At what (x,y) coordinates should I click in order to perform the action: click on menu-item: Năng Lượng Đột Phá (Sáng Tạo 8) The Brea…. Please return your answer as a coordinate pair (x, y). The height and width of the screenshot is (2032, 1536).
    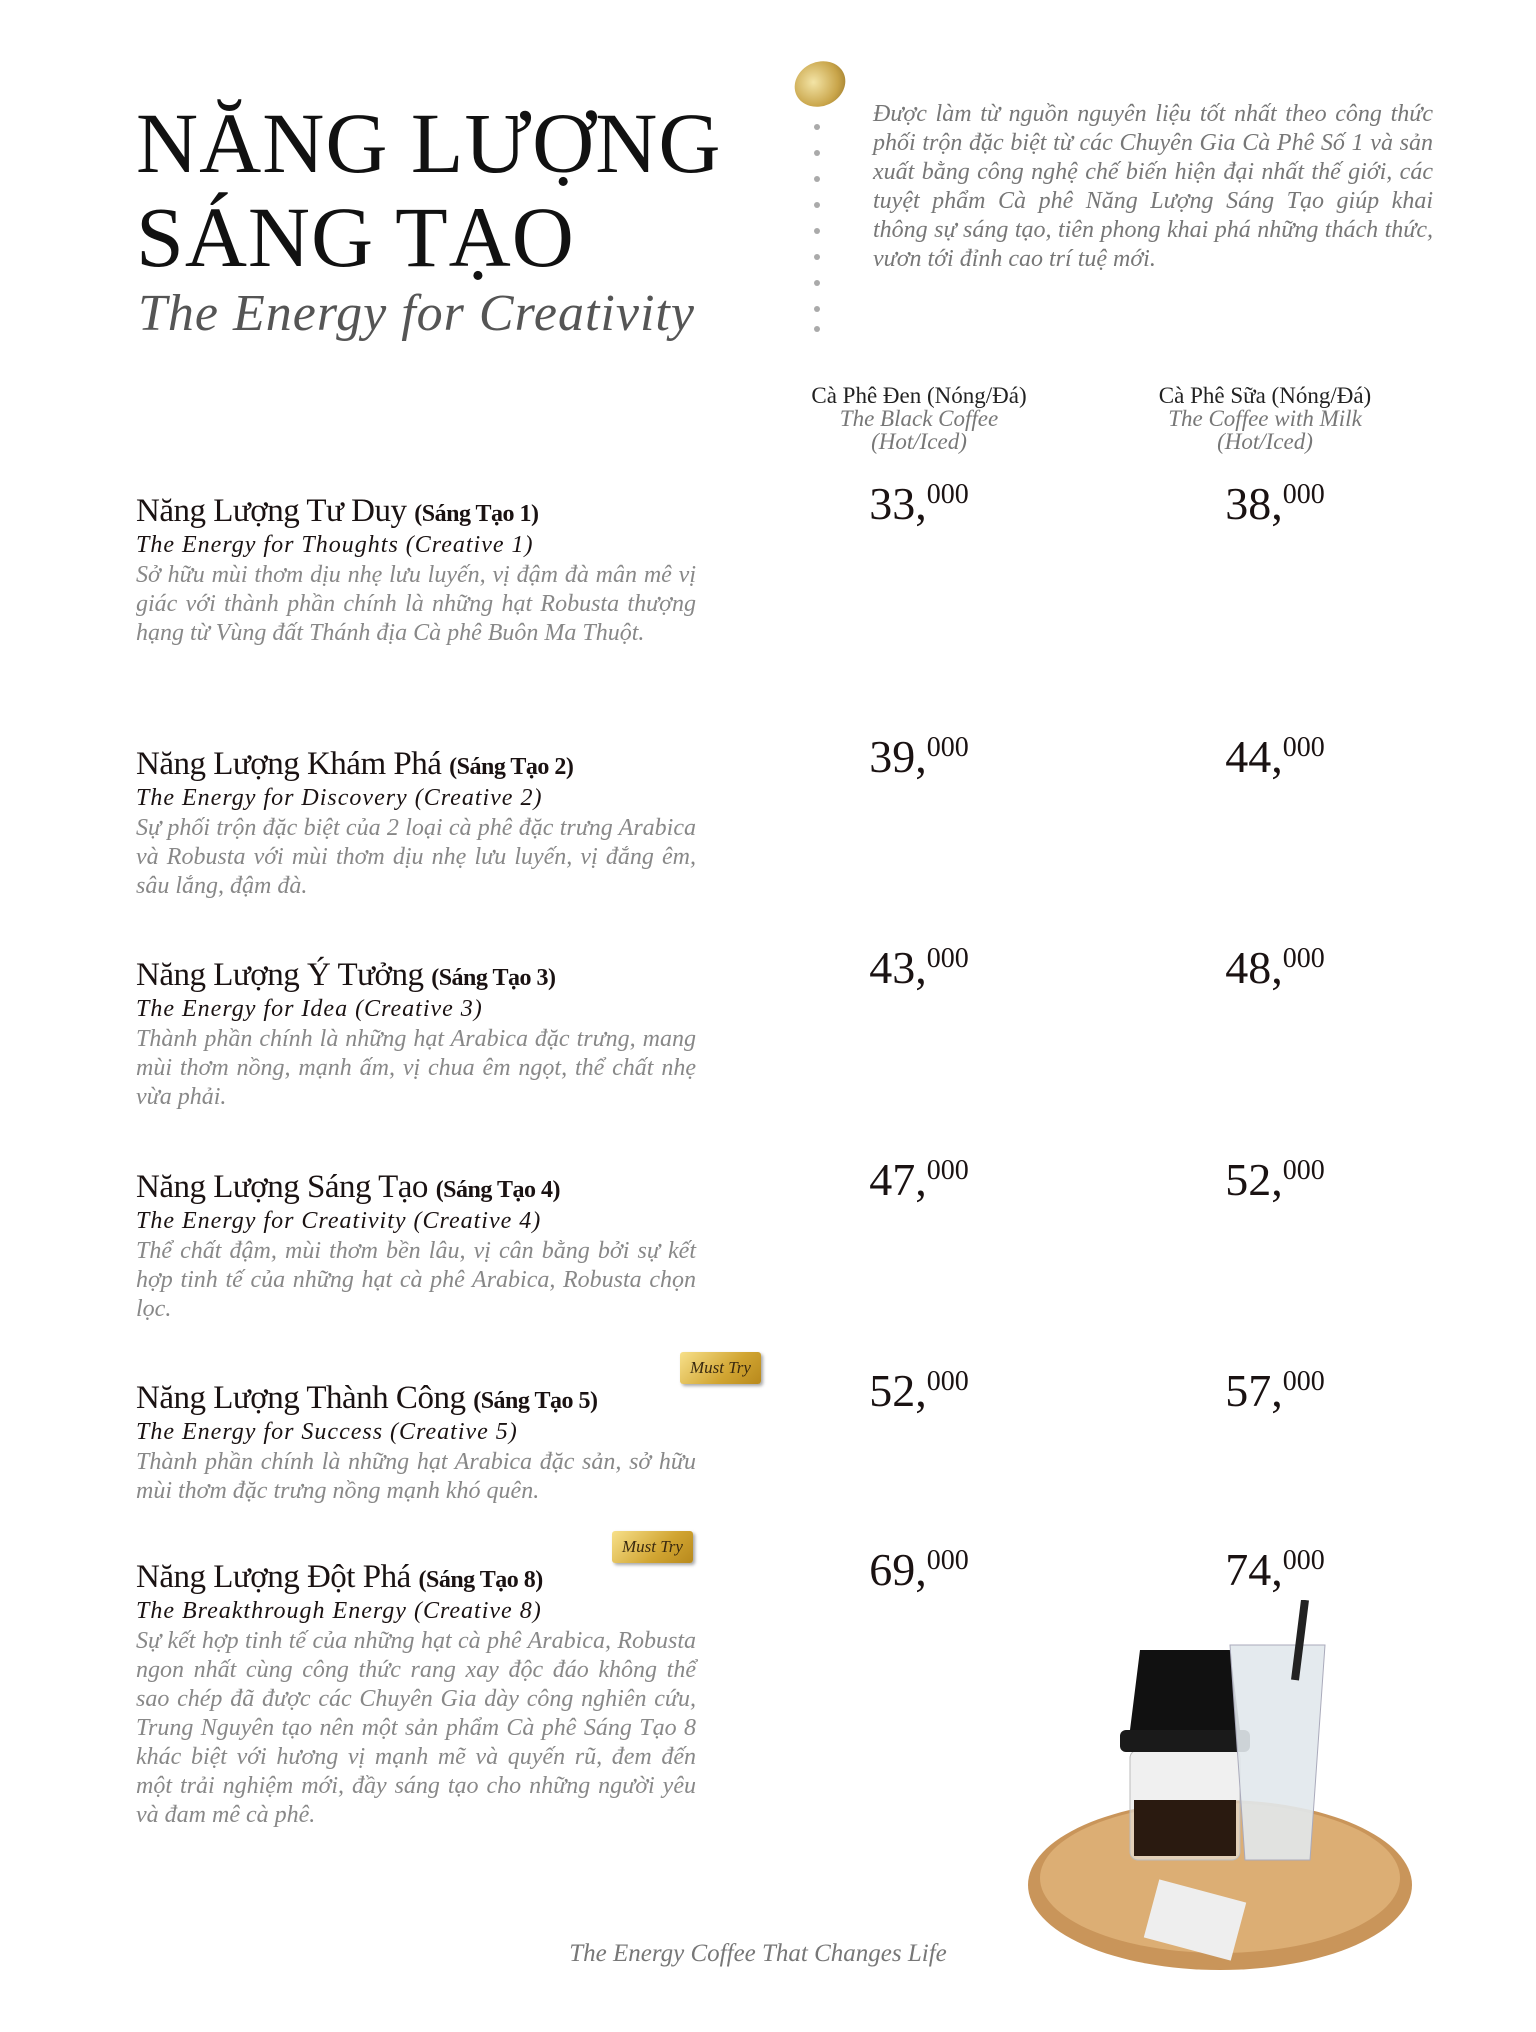
    Looking at the image, I should click on (416, 1694).